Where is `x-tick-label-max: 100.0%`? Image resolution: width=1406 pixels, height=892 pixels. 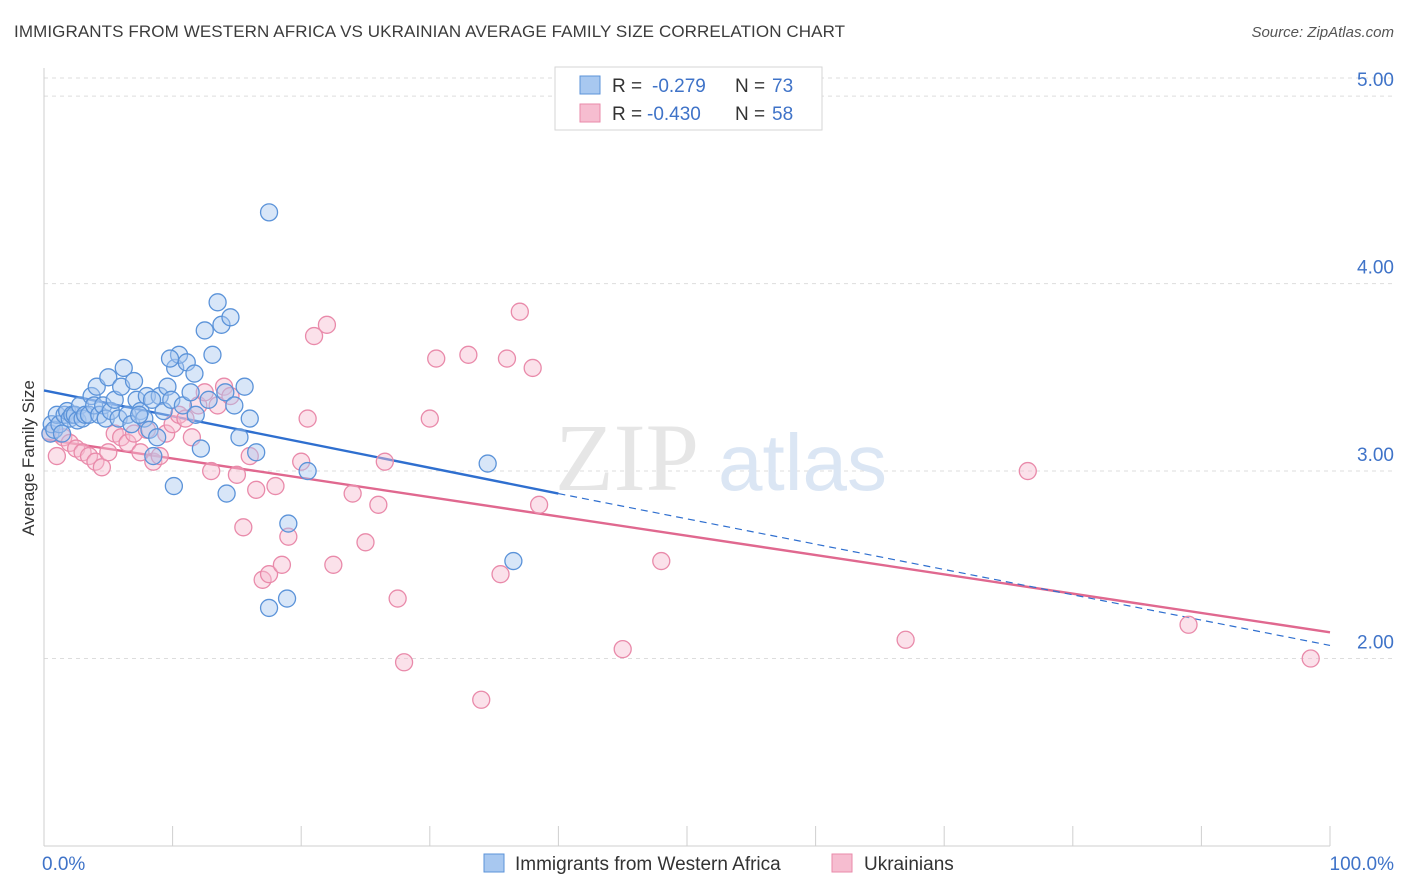
x-tick-label-max: 100.0% is located at coordinates (1362, 864).